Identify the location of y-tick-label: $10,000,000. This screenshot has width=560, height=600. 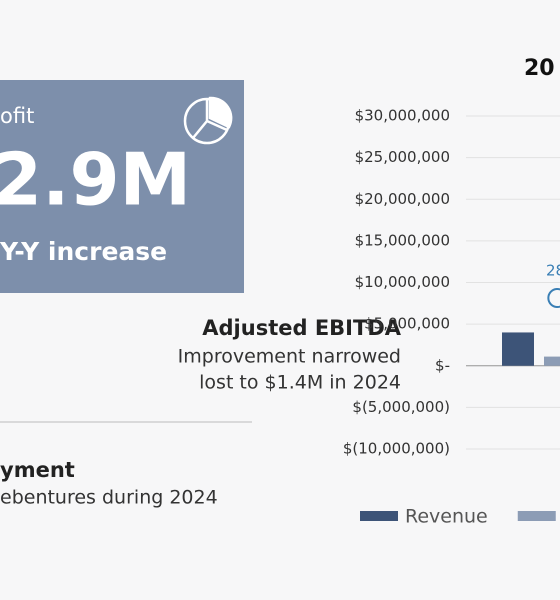
(402, 282).